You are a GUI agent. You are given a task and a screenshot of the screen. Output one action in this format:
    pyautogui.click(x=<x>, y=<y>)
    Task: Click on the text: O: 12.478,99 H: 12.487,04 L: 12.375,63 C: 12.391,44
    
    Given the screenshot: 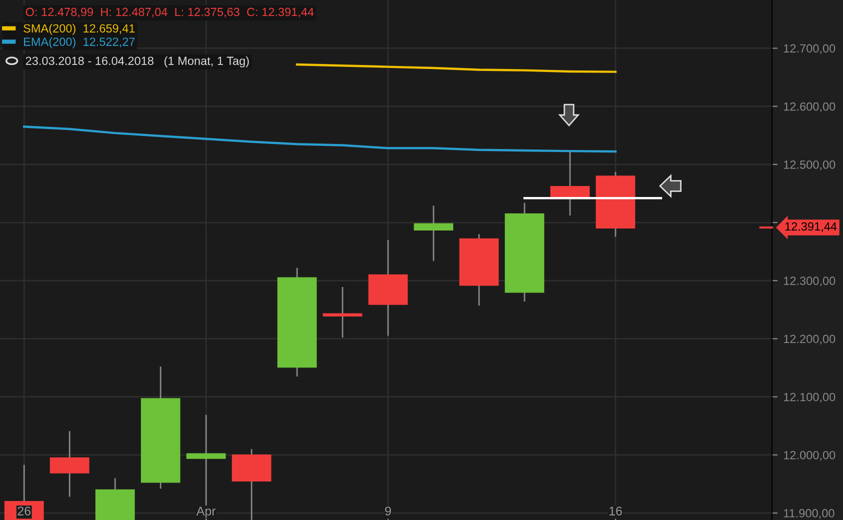 What is the action you would take?
    pyautogui.click(x=170, y=13)
    